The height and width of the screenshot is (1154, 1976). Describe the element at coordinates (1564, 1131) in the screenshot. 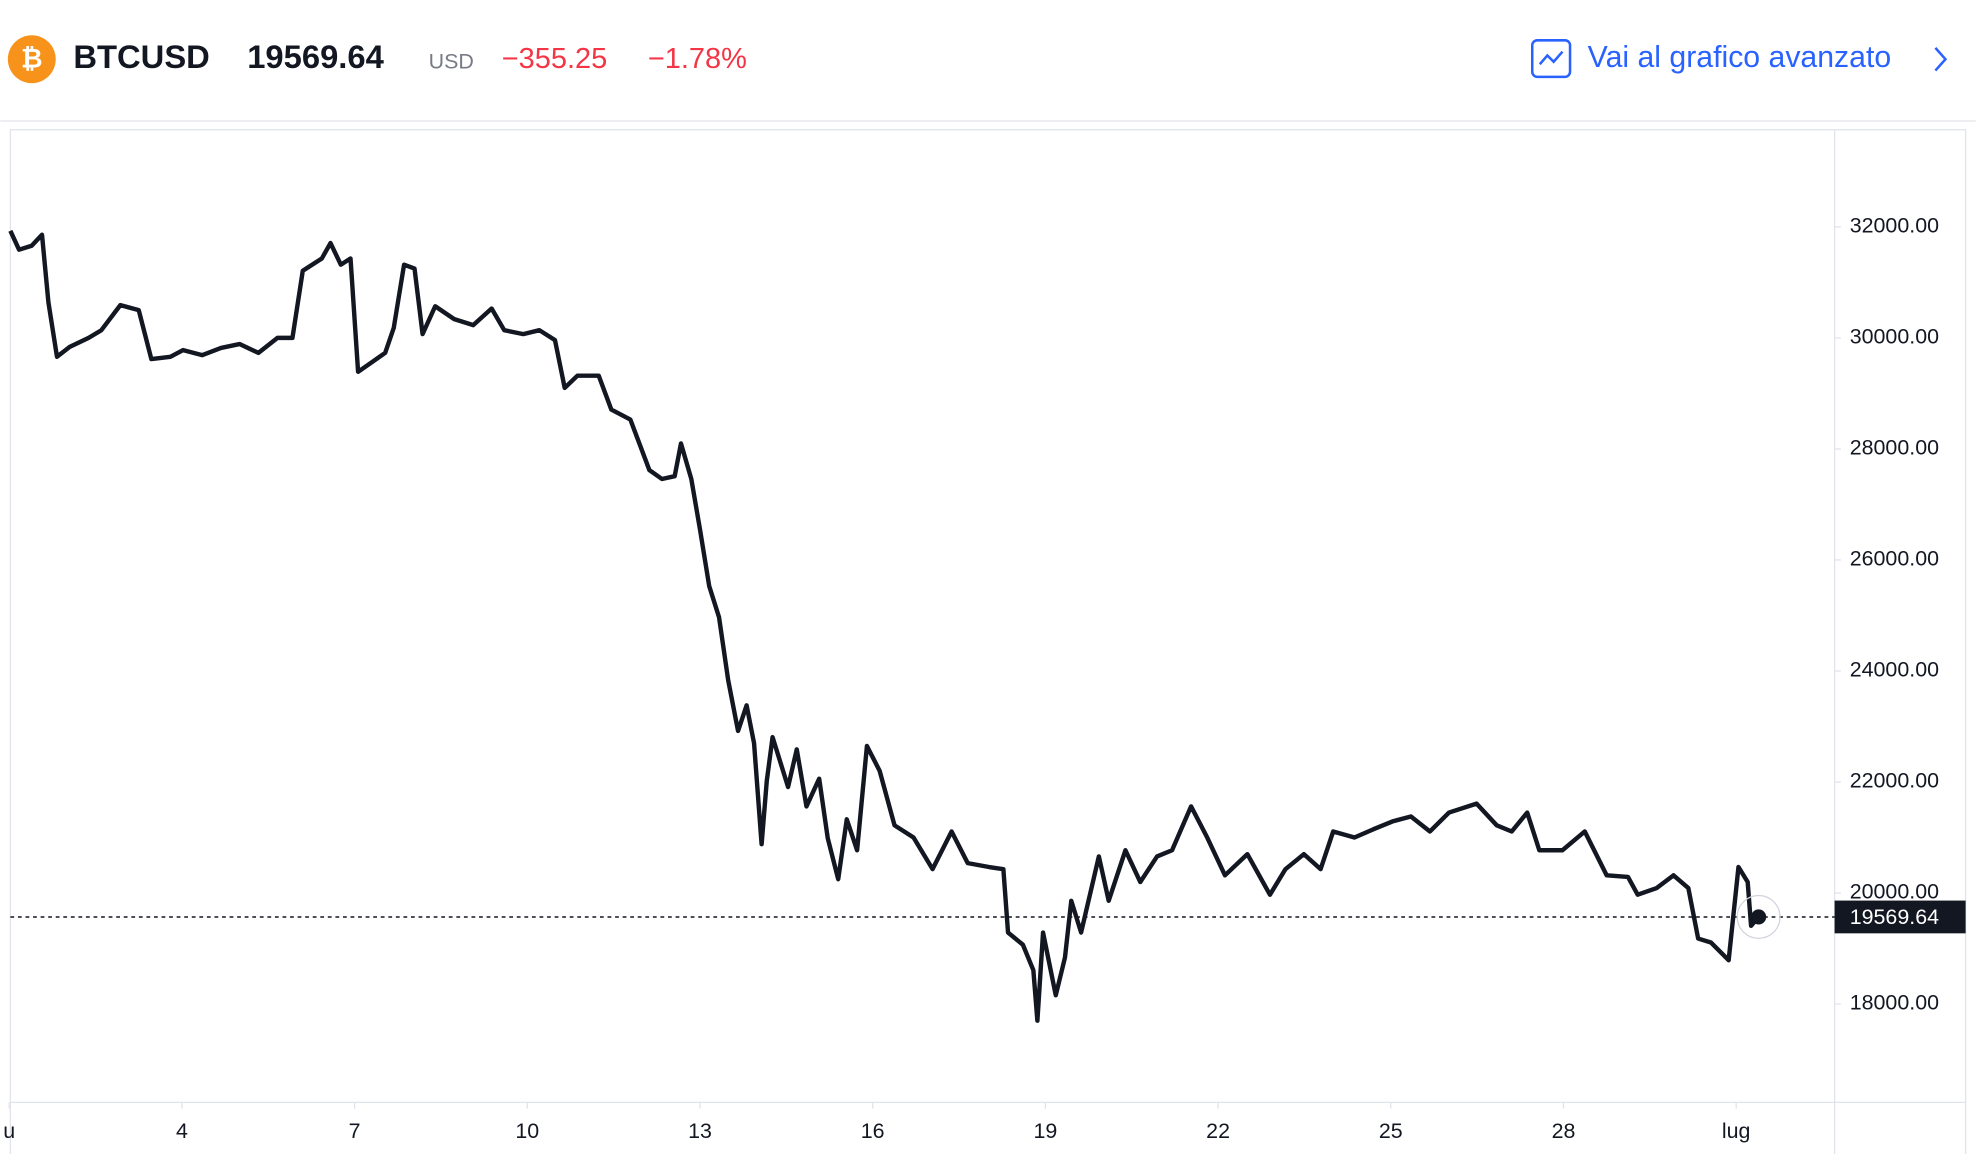

I see `x-tick-label: 28` at that location.